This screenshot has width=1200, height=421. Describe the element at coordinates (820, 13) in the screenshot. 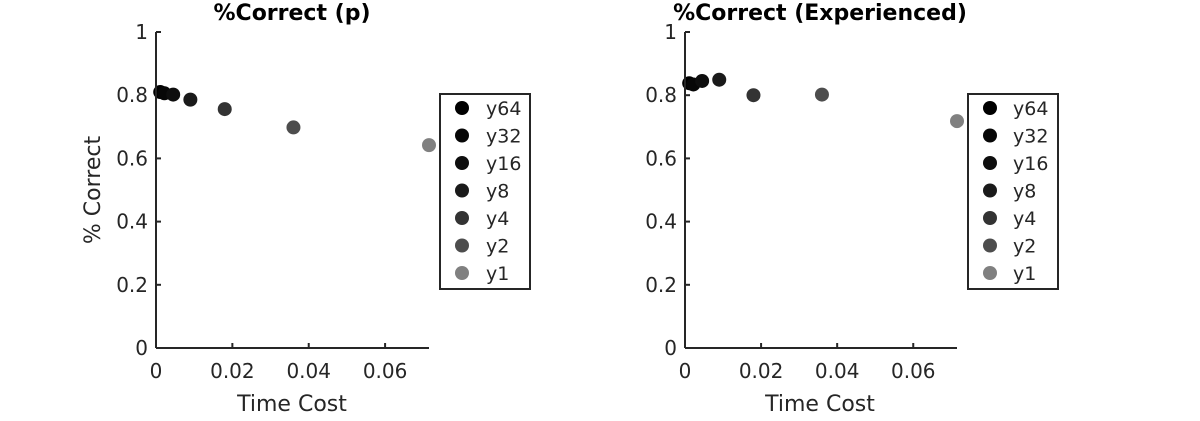

I see `chart-title: %Correct (Experienced)` at that location.